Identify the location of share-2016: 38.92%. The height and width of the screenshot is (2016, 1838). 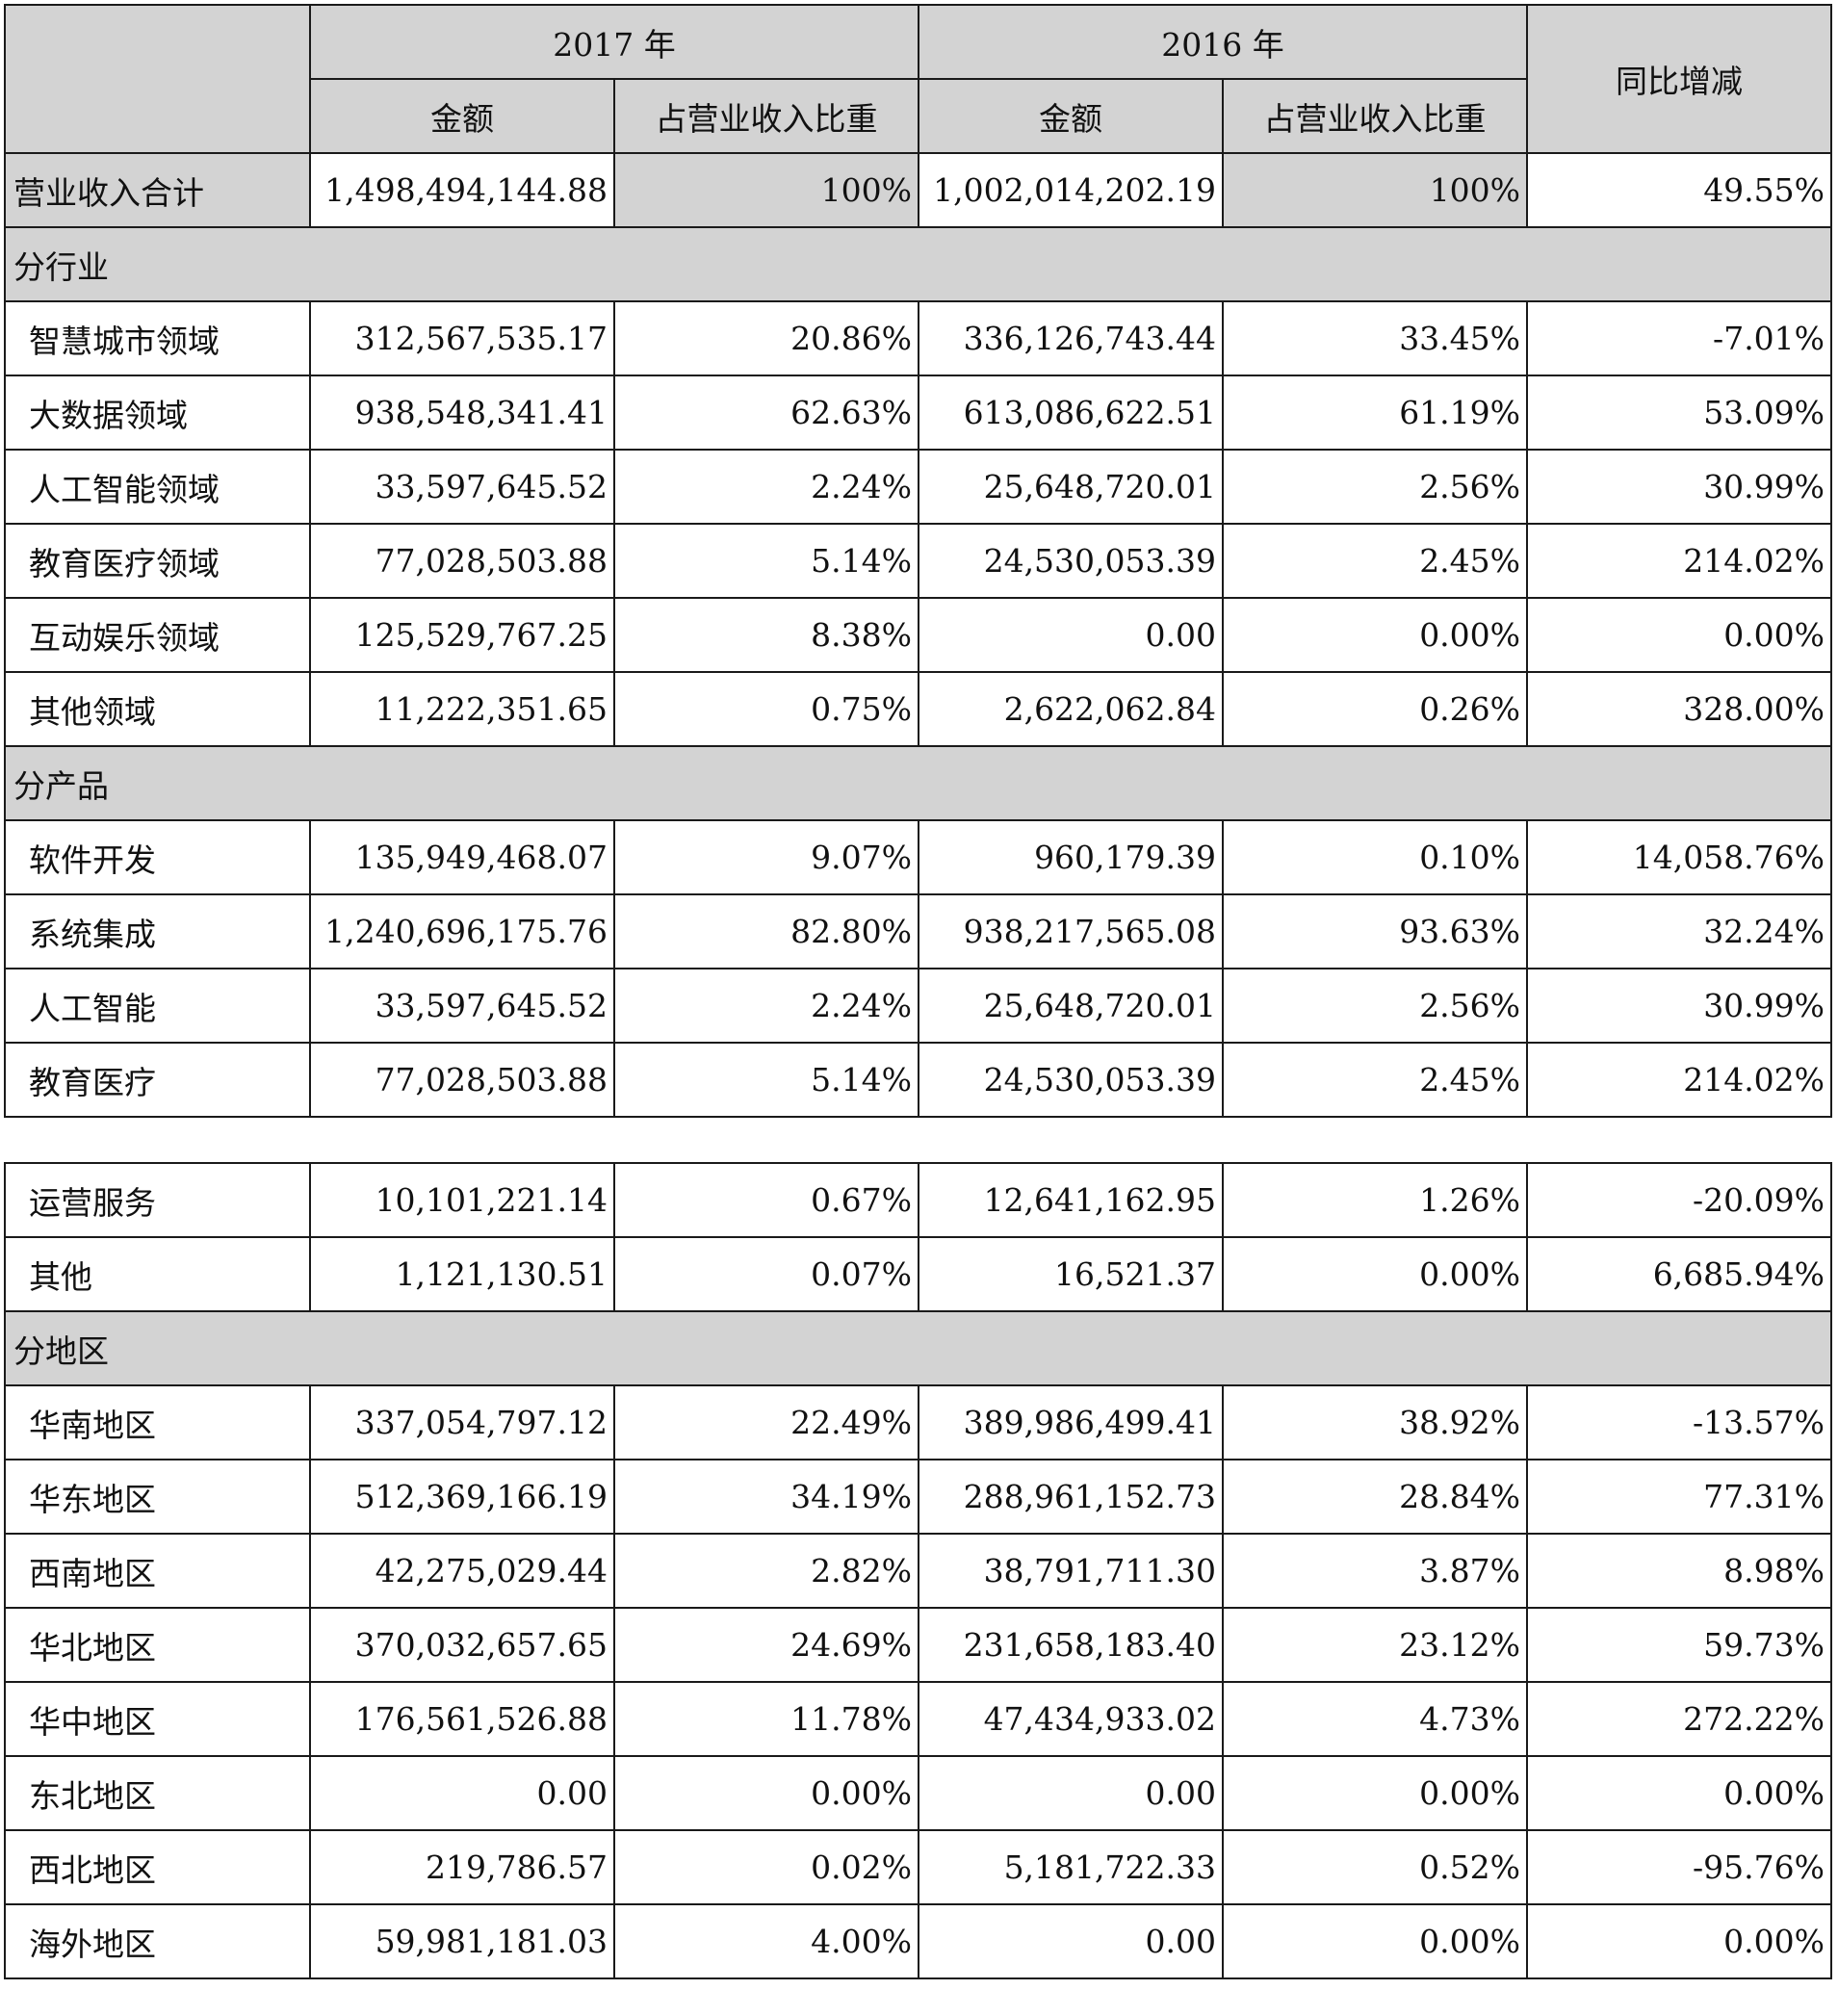
(1375, 1422).